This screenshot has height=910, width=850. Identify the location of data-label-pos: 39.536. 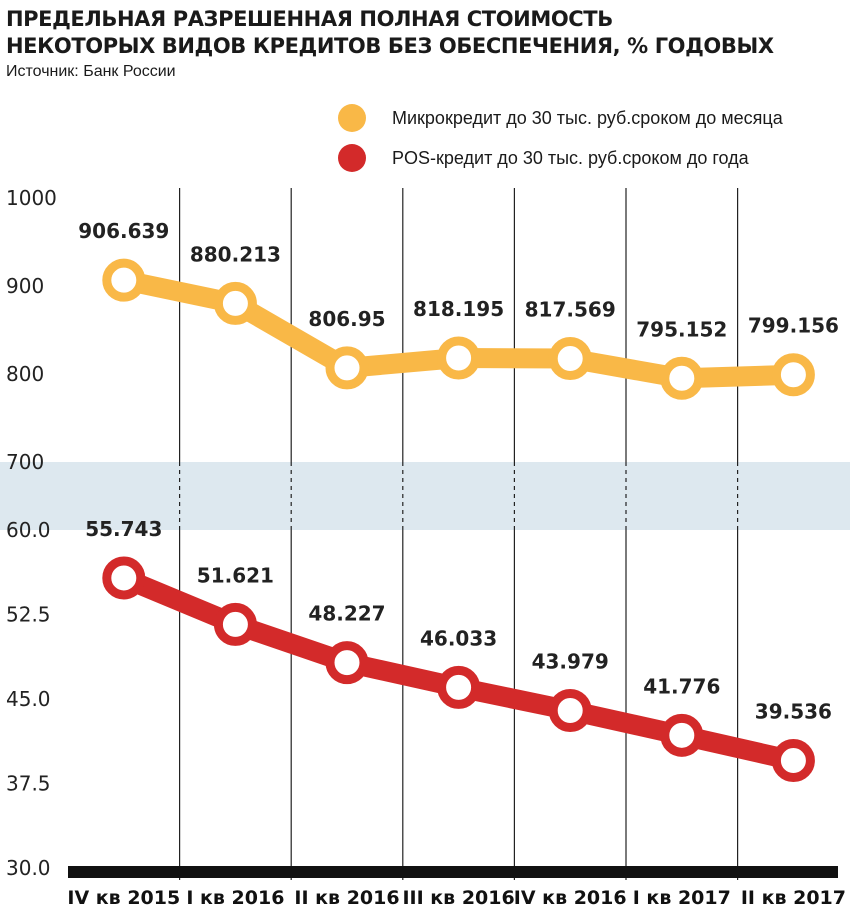
(793, 712).